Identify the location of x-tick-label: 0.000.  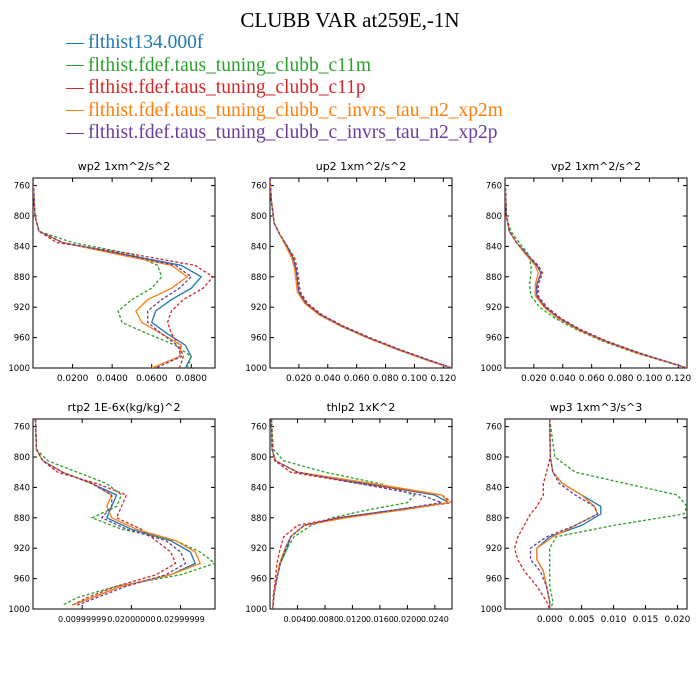
(550, 620).